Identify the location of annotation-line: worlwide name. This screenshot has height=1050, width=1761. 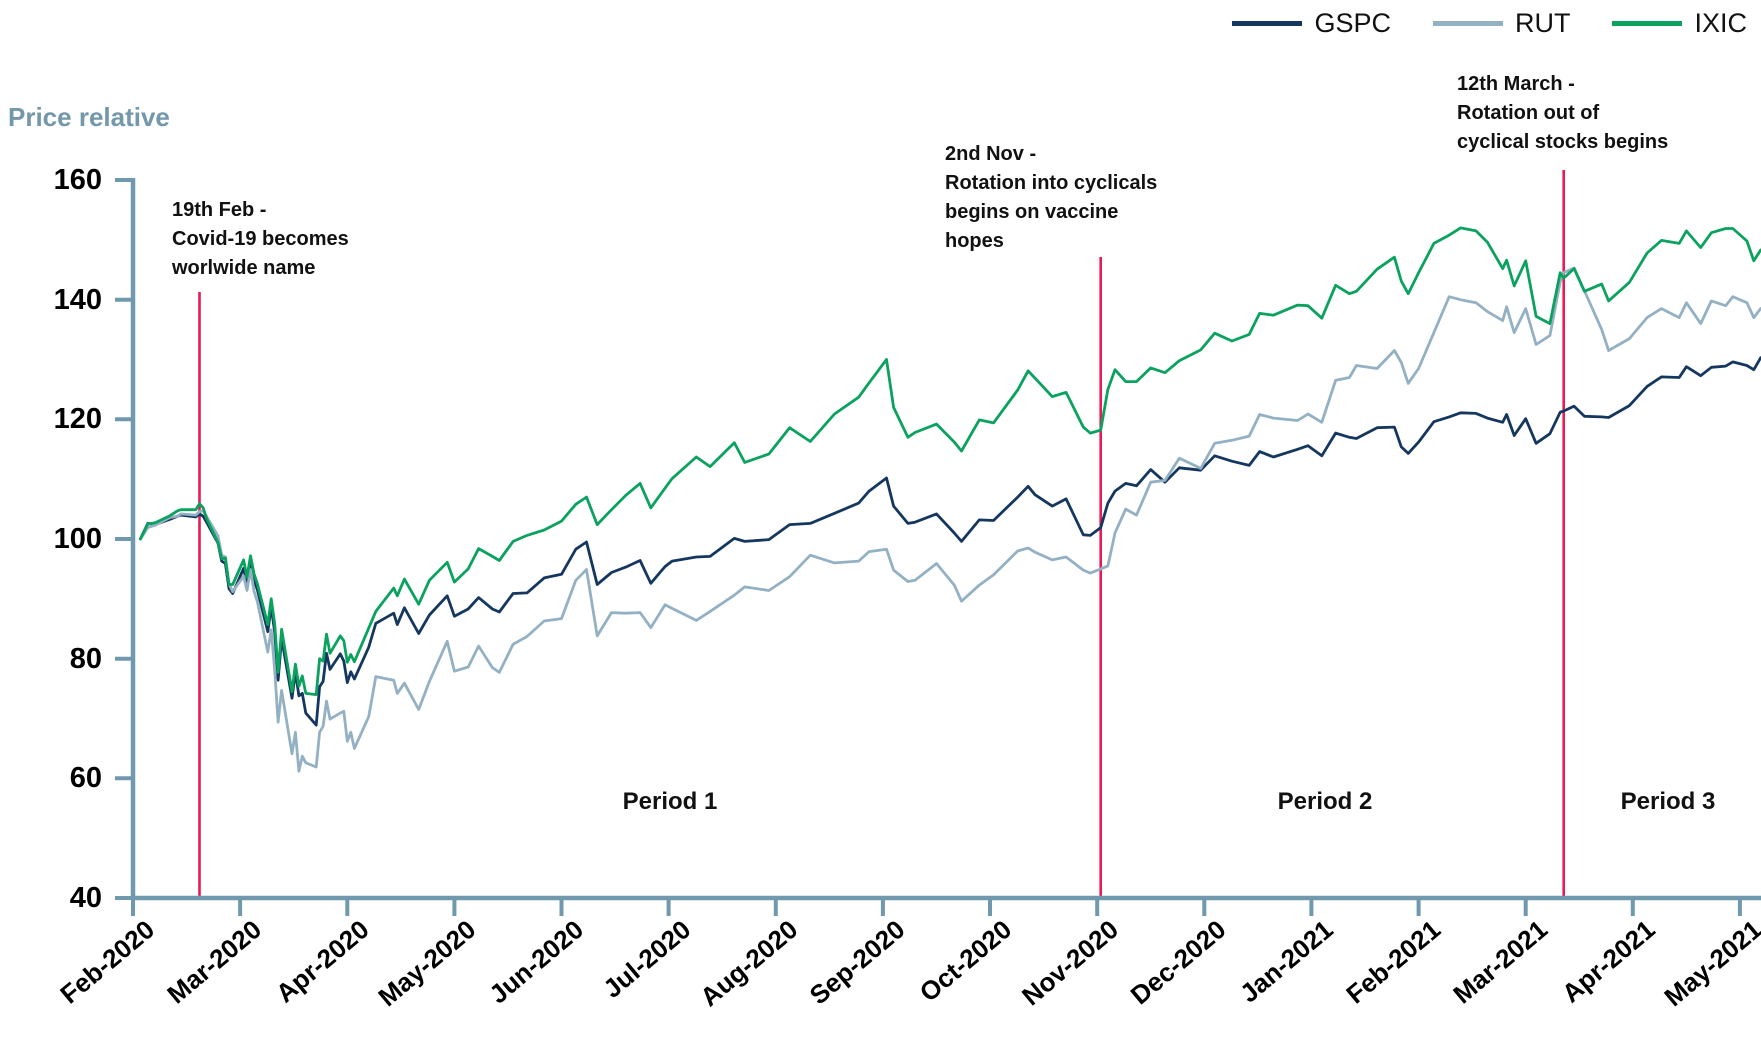
(244, 268).